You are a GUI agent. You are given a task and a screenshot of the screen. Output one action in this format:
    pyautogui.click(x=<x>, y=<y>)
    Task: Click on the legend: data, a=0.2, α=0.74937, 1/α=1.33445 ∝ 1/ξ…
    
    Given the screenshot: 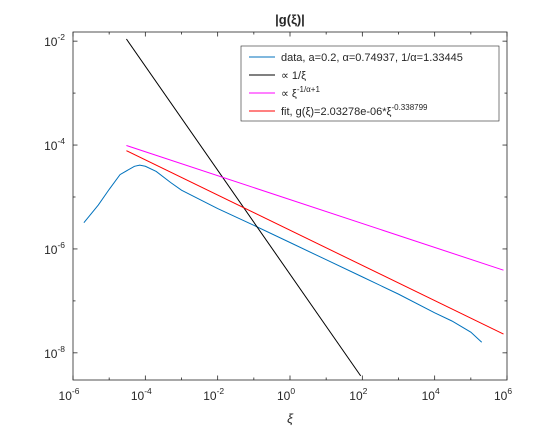 What is the action you would take?
    pyautogui.click(x=370, y=83)
    